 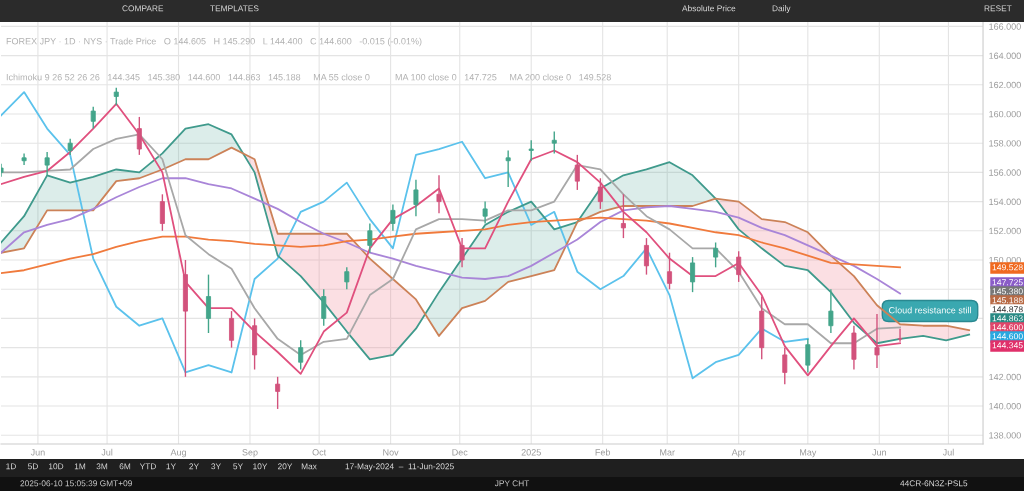 I want to click on text: 3Y, so click(x=216, y=466).